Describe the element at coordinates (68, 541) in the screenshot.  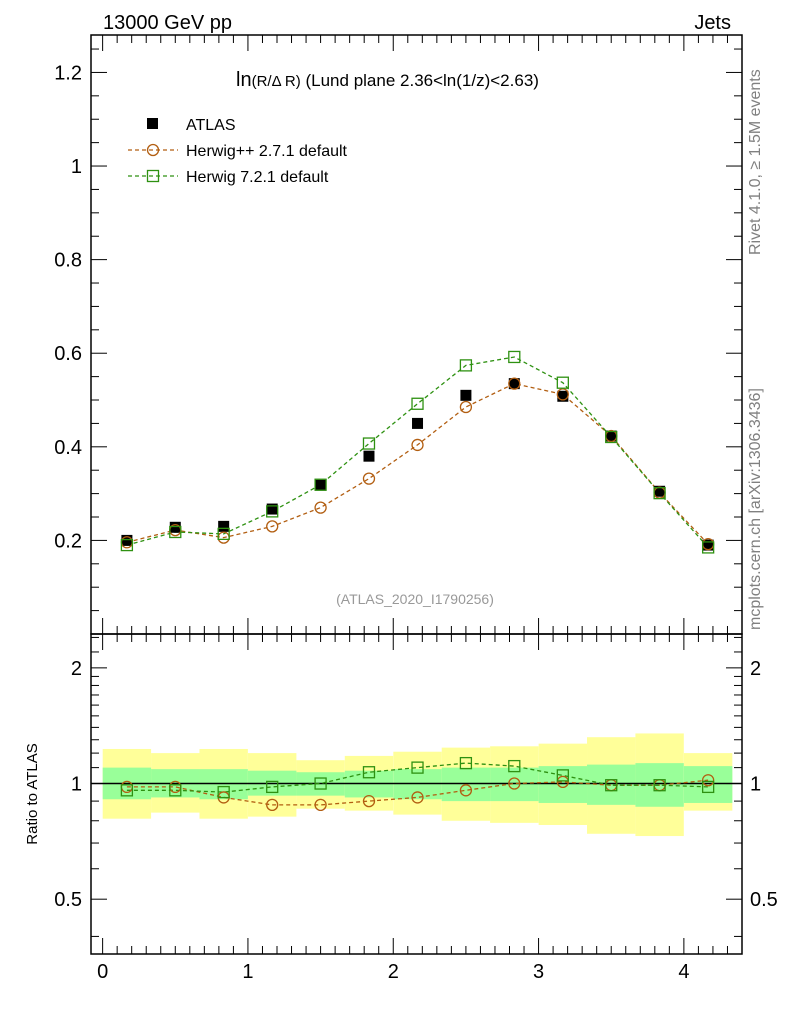
I see `main-ytick-label: 0.2` at that location.